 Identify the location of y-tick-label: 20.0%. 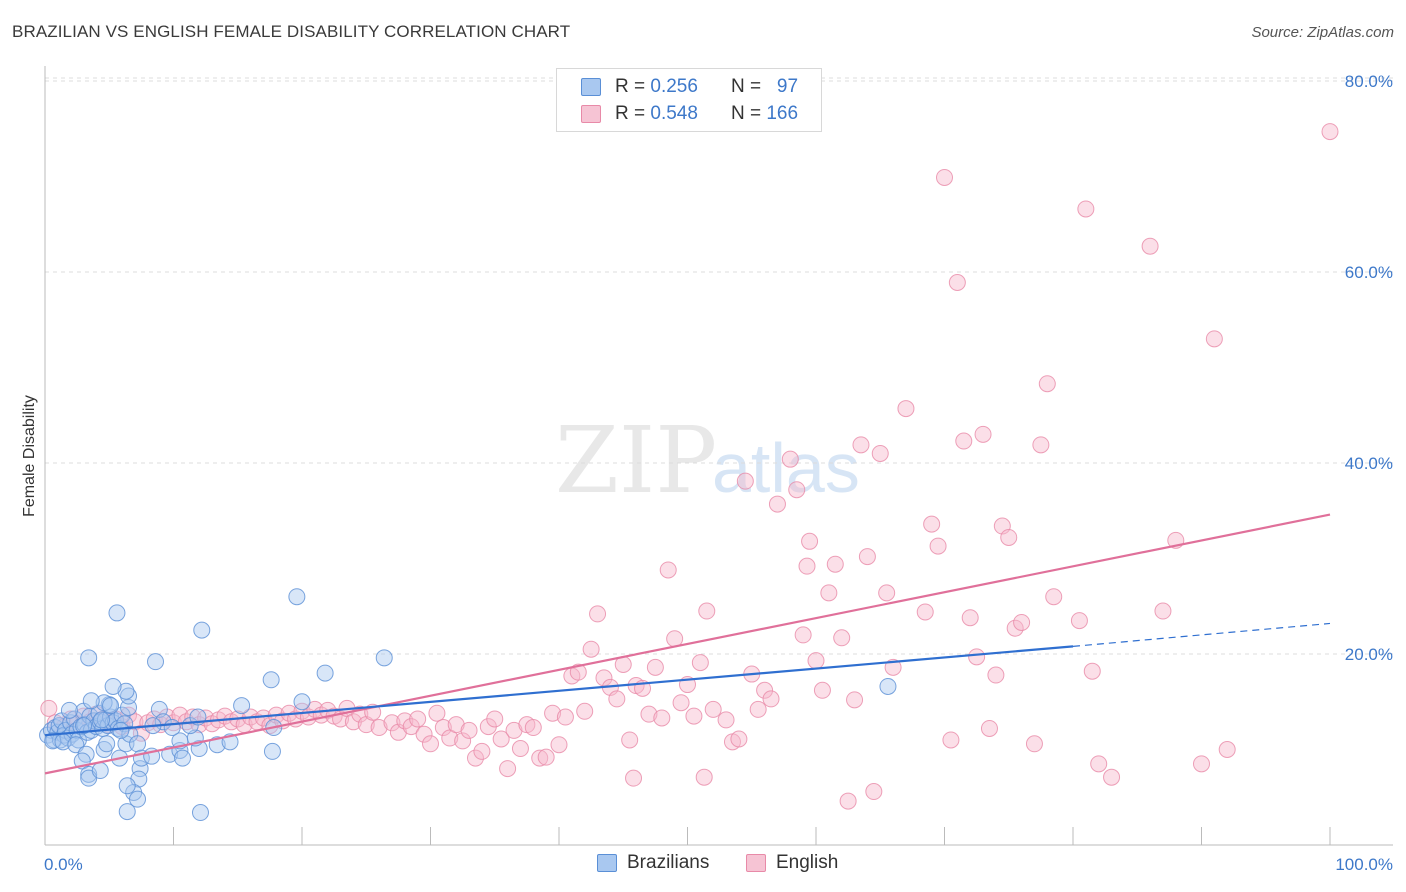
(1369, 654).